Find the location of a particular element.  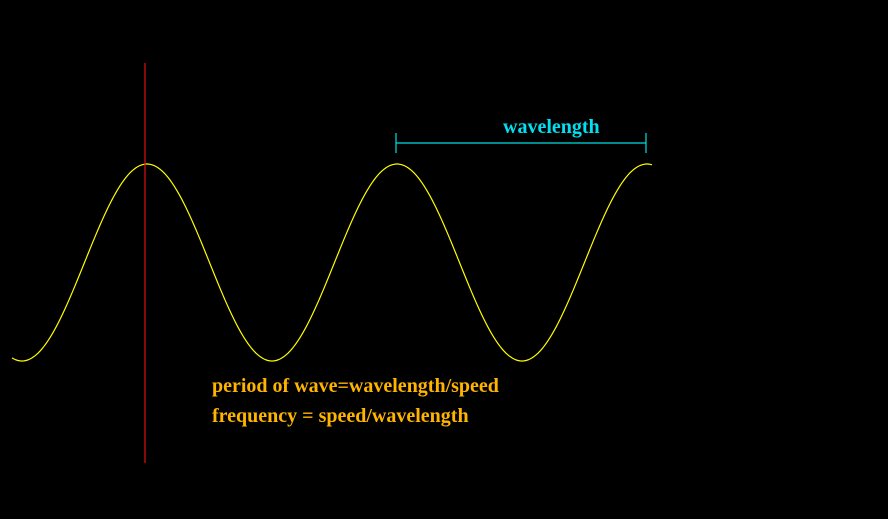

frequency-formula: frequency = speed/wavelength is located at coordinates (340, 416).